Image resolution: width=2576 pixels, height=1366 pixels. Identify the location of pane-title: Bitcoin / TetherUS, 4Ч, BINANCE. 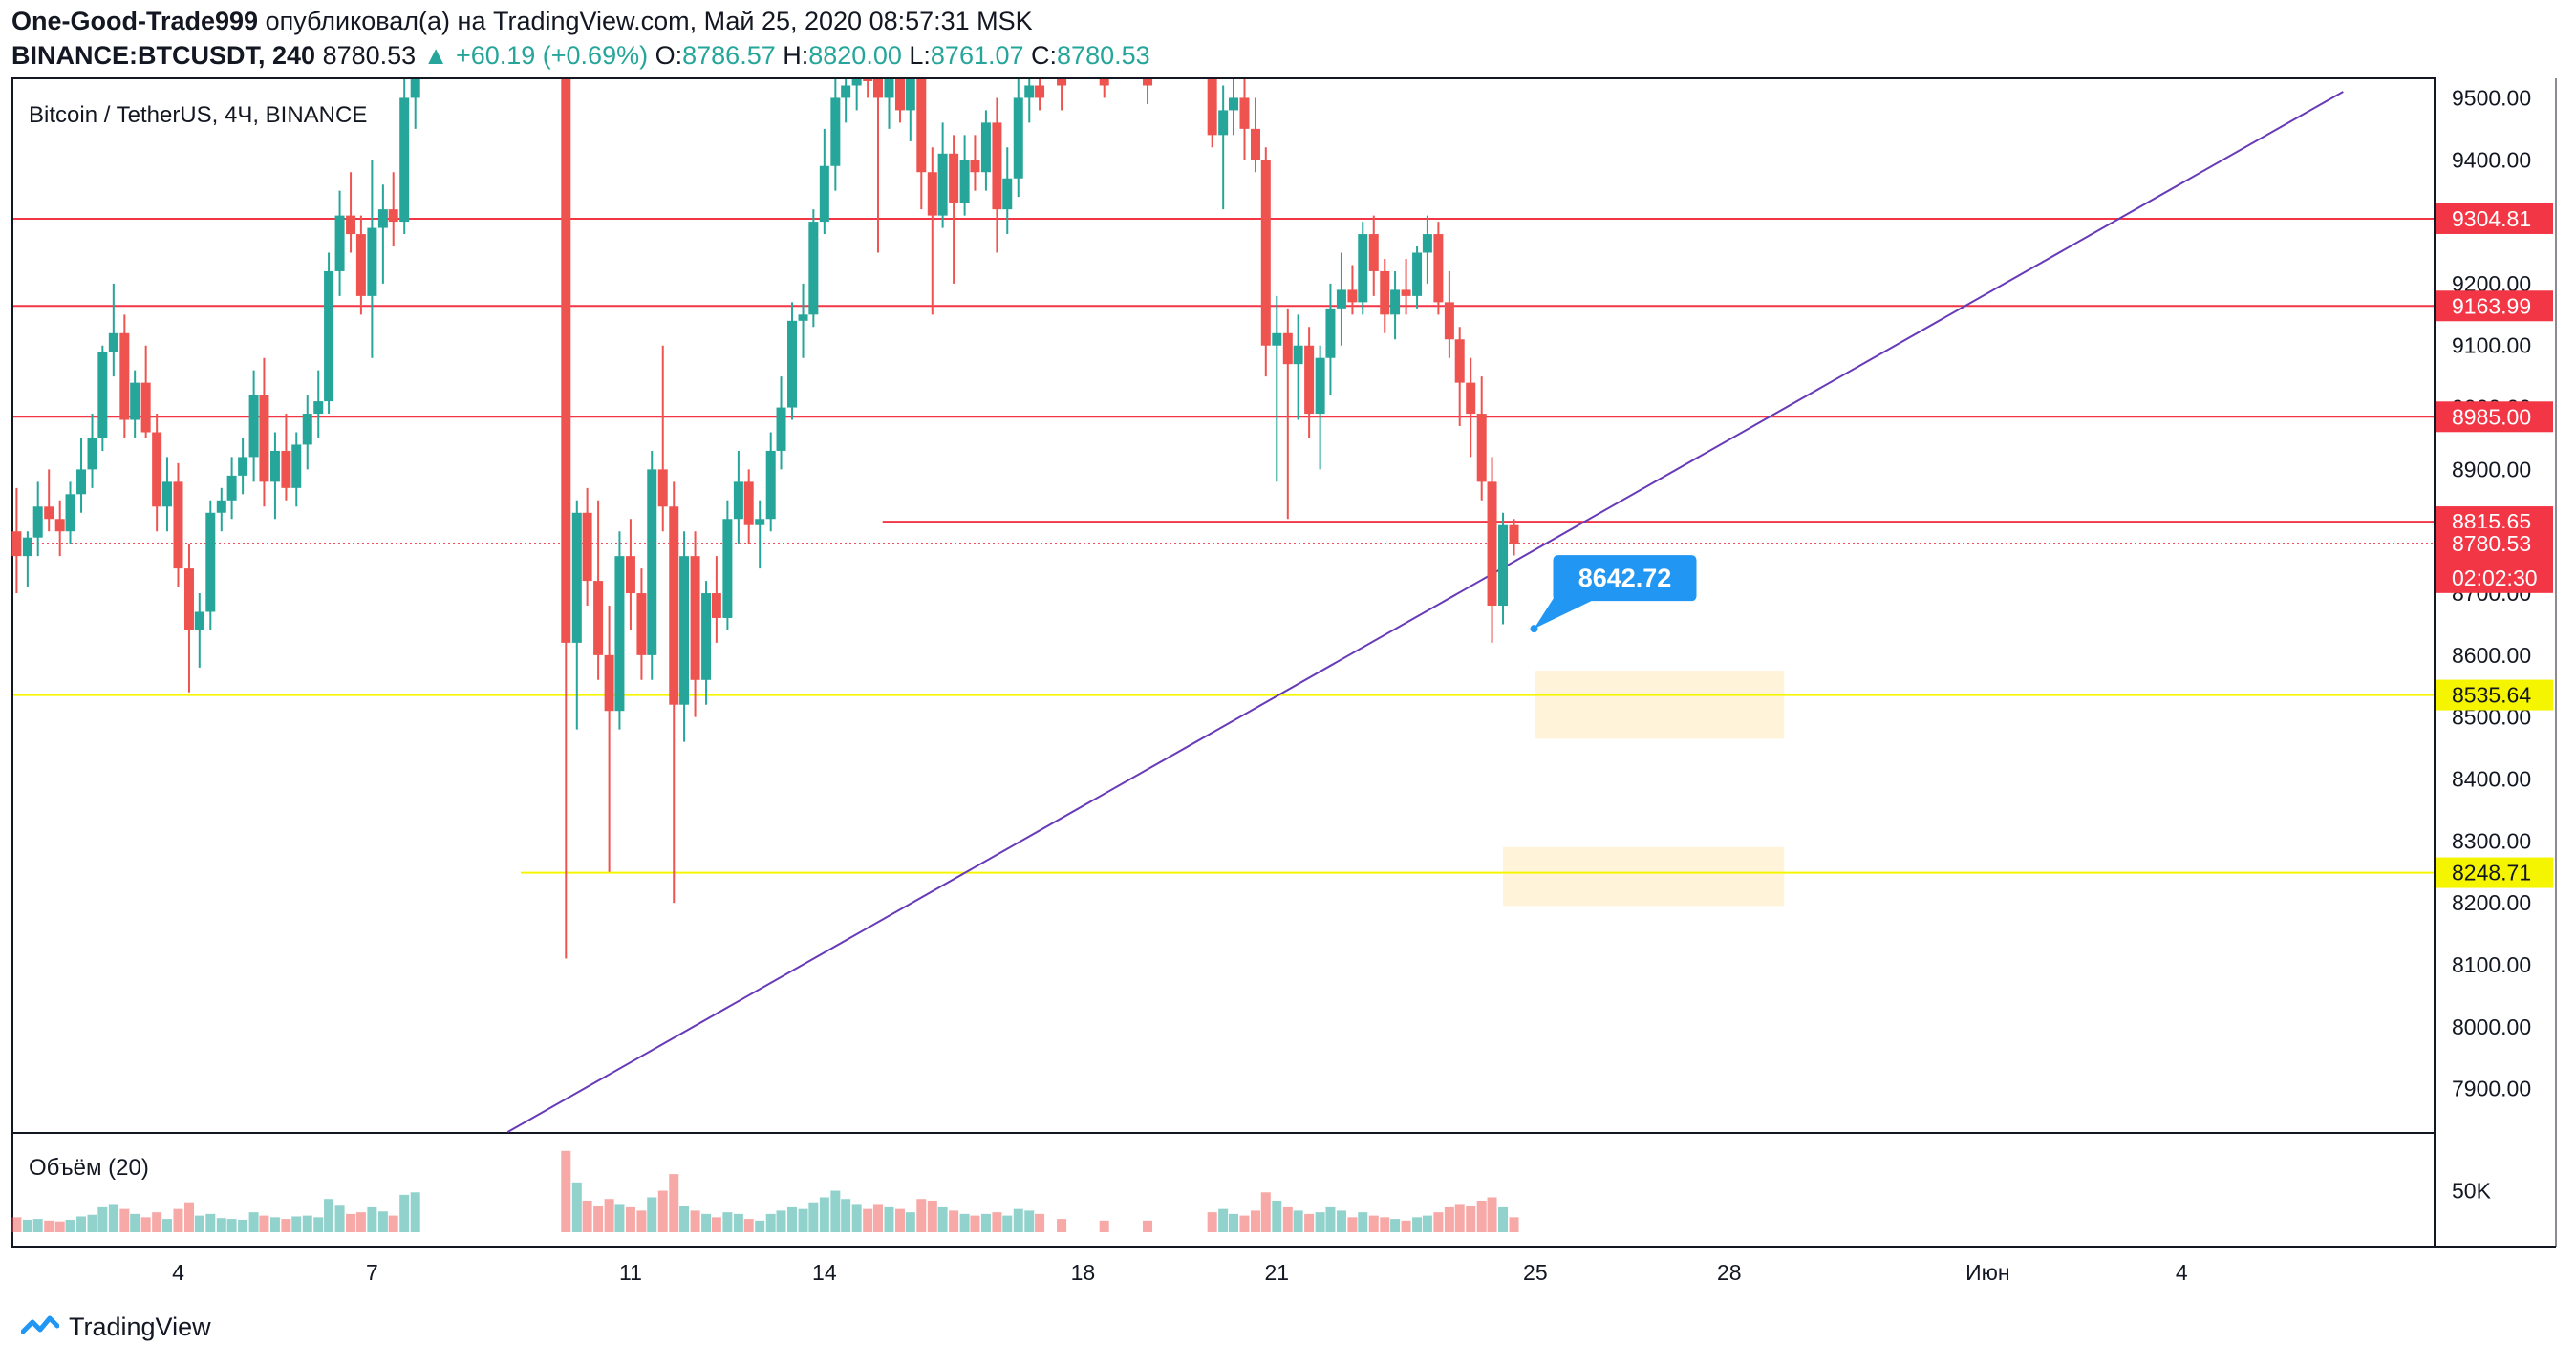
(198, 115).